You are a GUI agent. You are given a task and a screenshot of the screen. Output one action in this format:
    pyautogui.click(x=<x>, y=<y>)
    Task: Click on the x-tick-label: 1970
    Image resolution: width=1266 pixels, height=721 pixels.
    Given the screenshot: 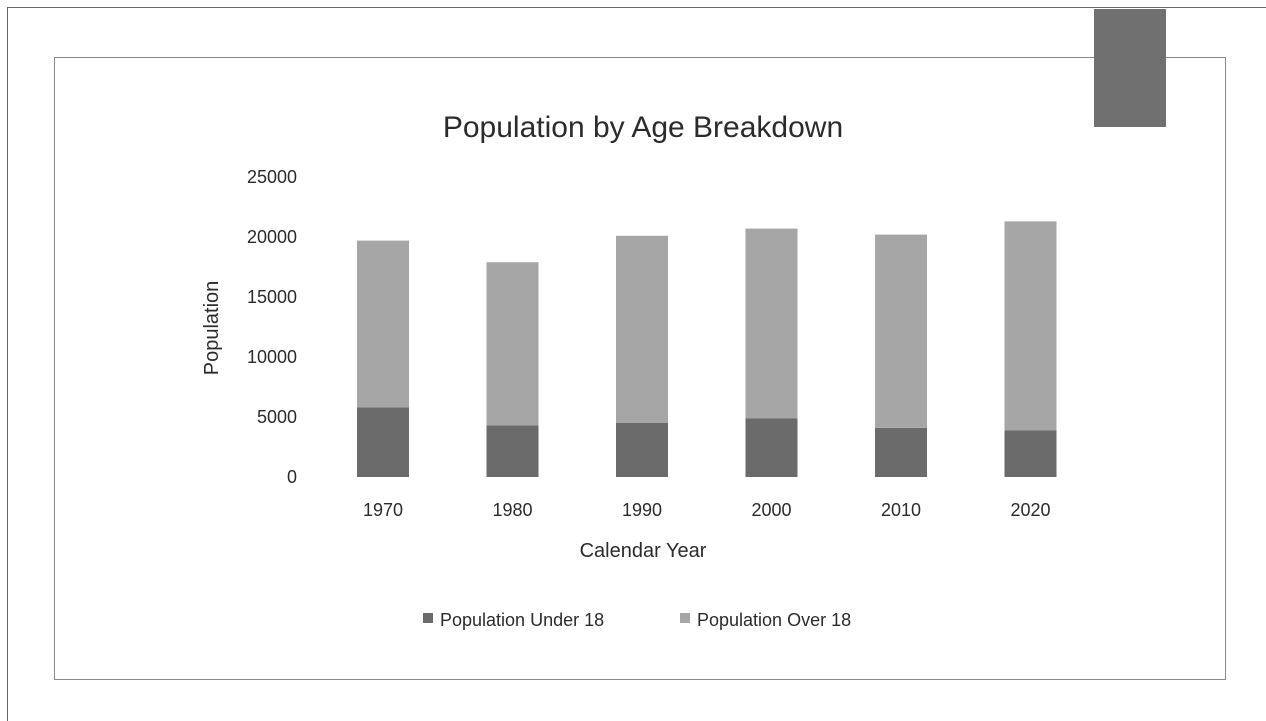 What is the action you would take?
    pyautogui.click(x=383, y=510)
    